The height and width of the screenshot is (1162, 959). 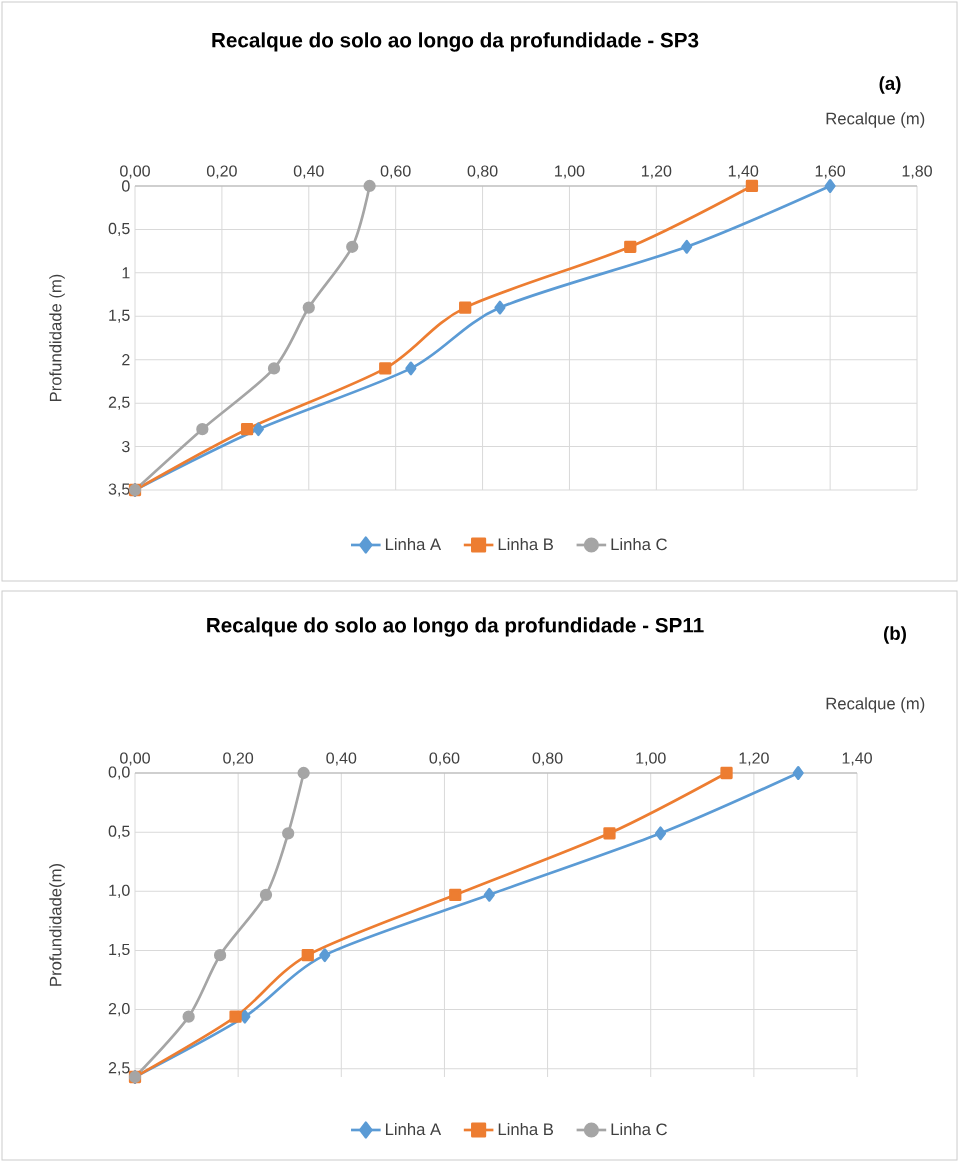 I want to click on y-tick-label: 1, so click(x=126, y=273).